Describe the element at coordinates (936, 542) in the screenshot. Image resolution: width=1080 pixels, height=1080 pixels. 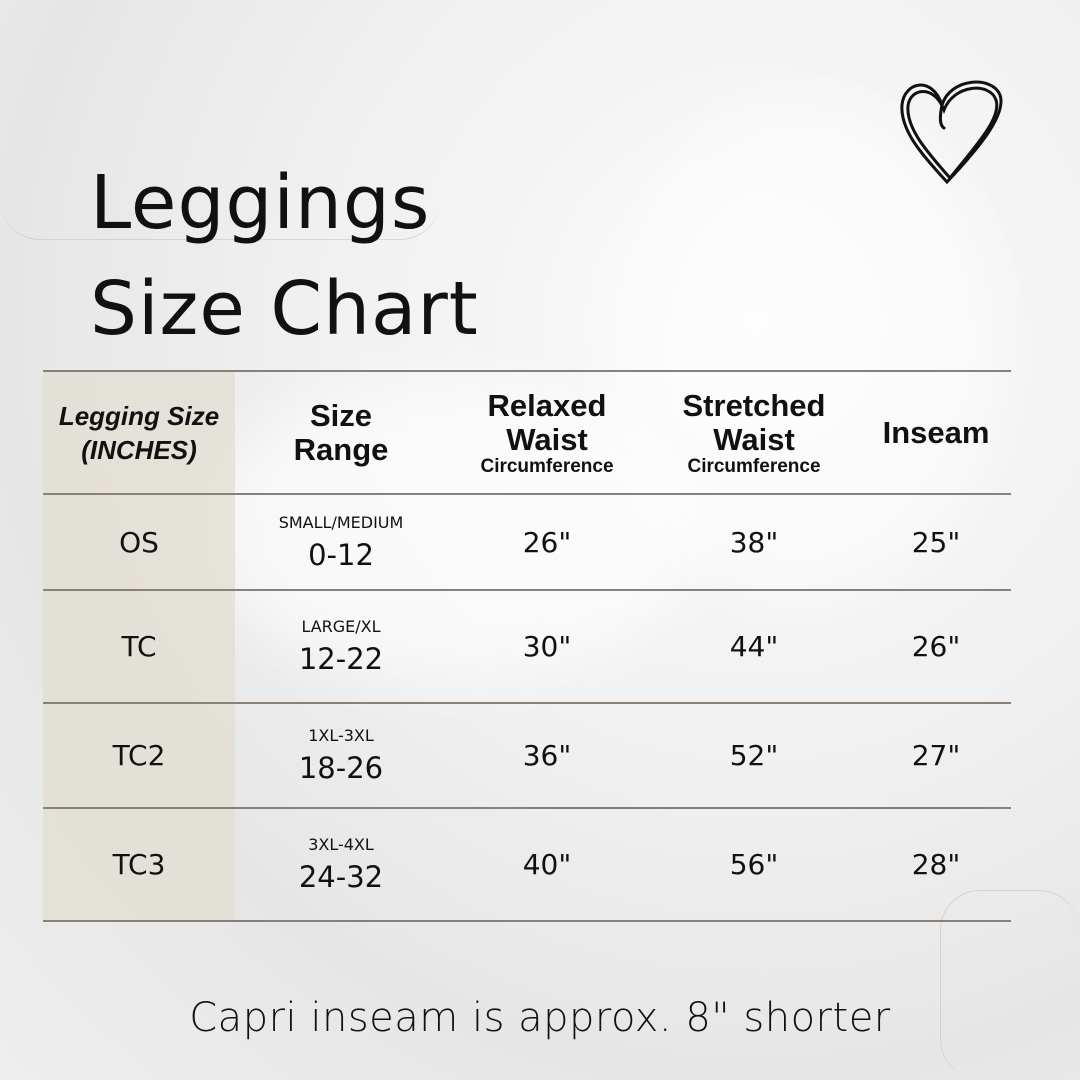
I see `cell-inseam: 25"` at that location.